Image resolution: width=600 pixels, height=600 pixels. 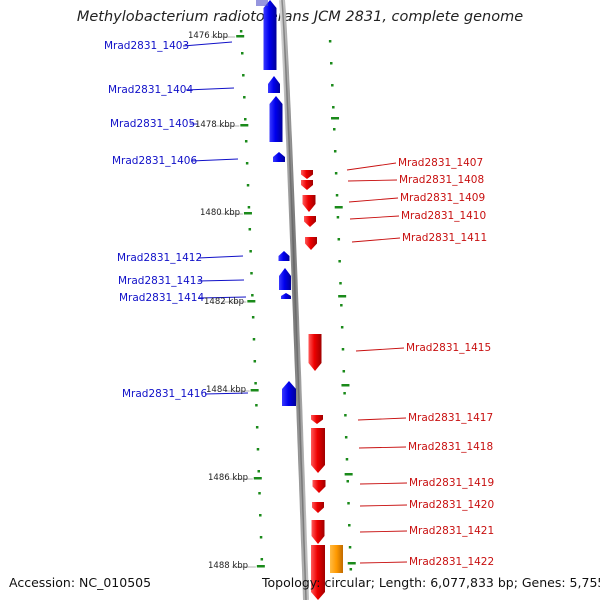 I want to click on gene-label-1414: Mrad2831_1414, so click(x=162, y=298).